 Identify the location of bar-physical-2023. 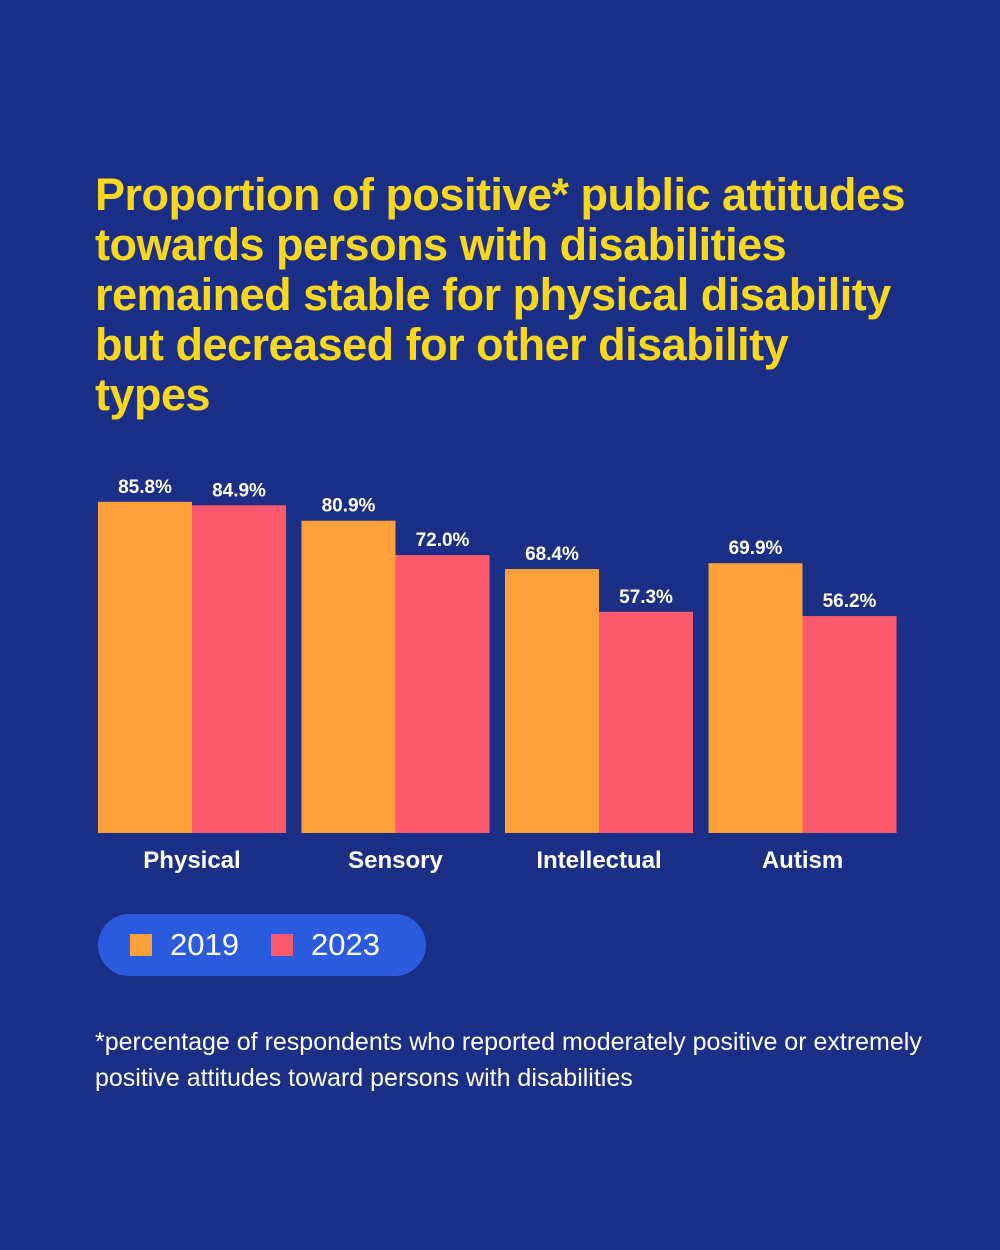
(239, 669).